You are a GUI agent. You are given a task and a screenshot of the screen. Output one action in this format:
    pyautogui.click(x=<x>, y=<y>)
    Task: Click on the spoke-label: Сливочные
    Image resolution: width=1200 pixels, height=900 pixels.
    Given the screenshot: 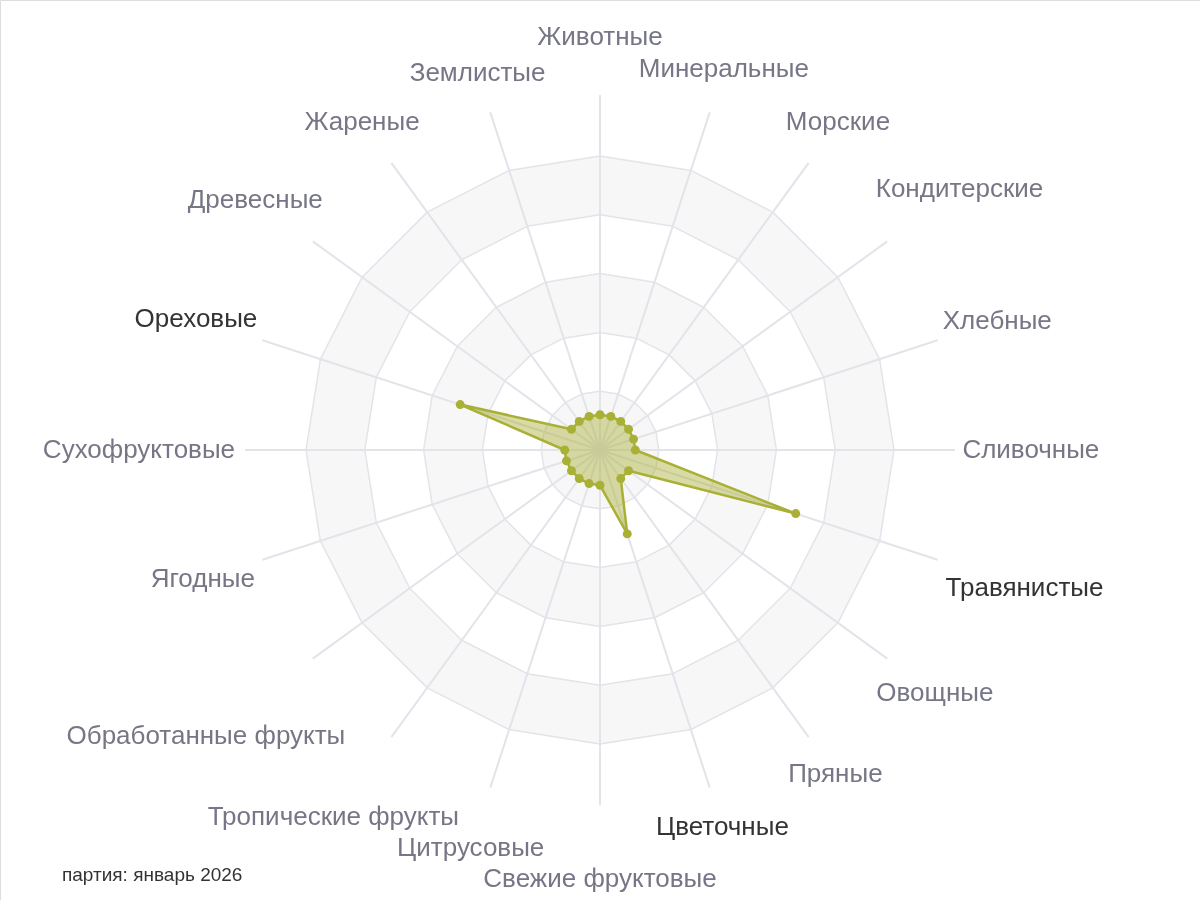 What is the action you would take?
    pyautogui.click(x=1031, y=449)
    